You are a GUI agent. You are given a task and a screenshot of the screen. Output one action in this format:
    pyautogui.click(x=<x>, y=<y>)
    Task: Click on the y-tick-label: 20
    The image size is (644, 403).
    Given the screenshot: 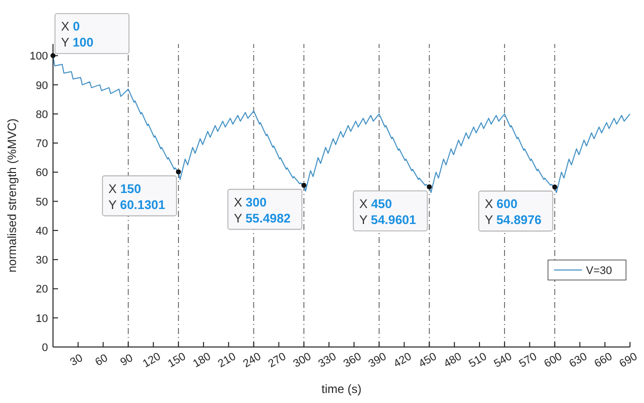 What is the action you would take?
    pyautogui.click(x=42, y=290)
    